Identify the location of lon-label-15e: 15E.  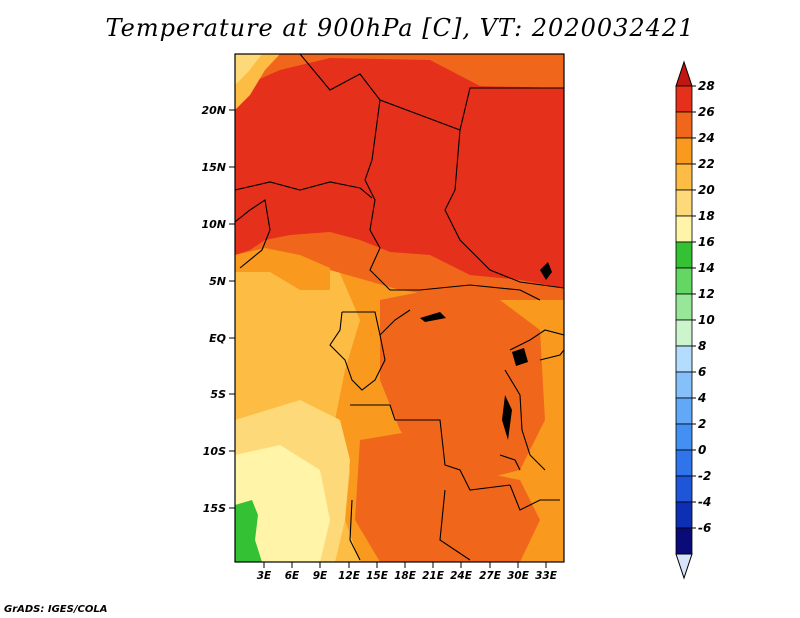
(377, 576).